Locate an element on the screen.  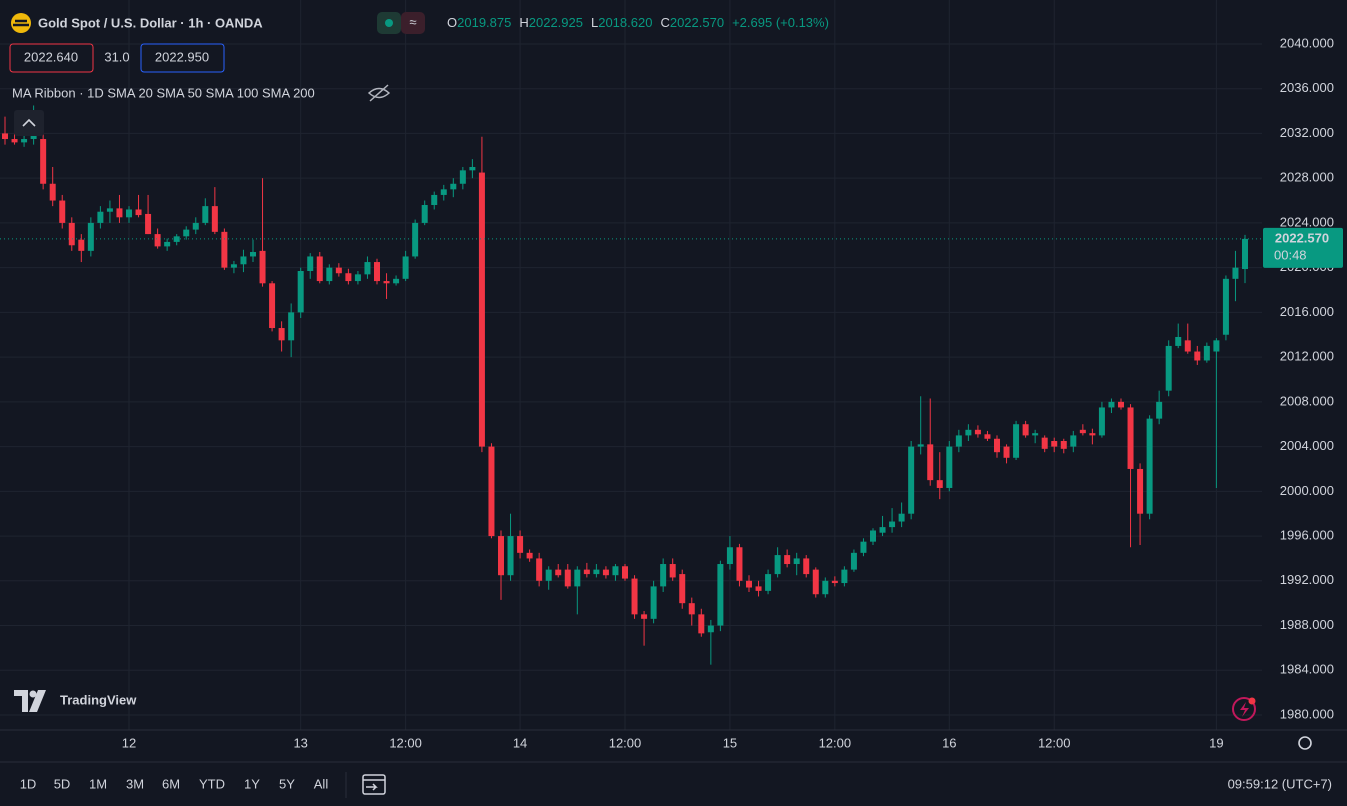
bid-box is located at coordinates (51, 58).